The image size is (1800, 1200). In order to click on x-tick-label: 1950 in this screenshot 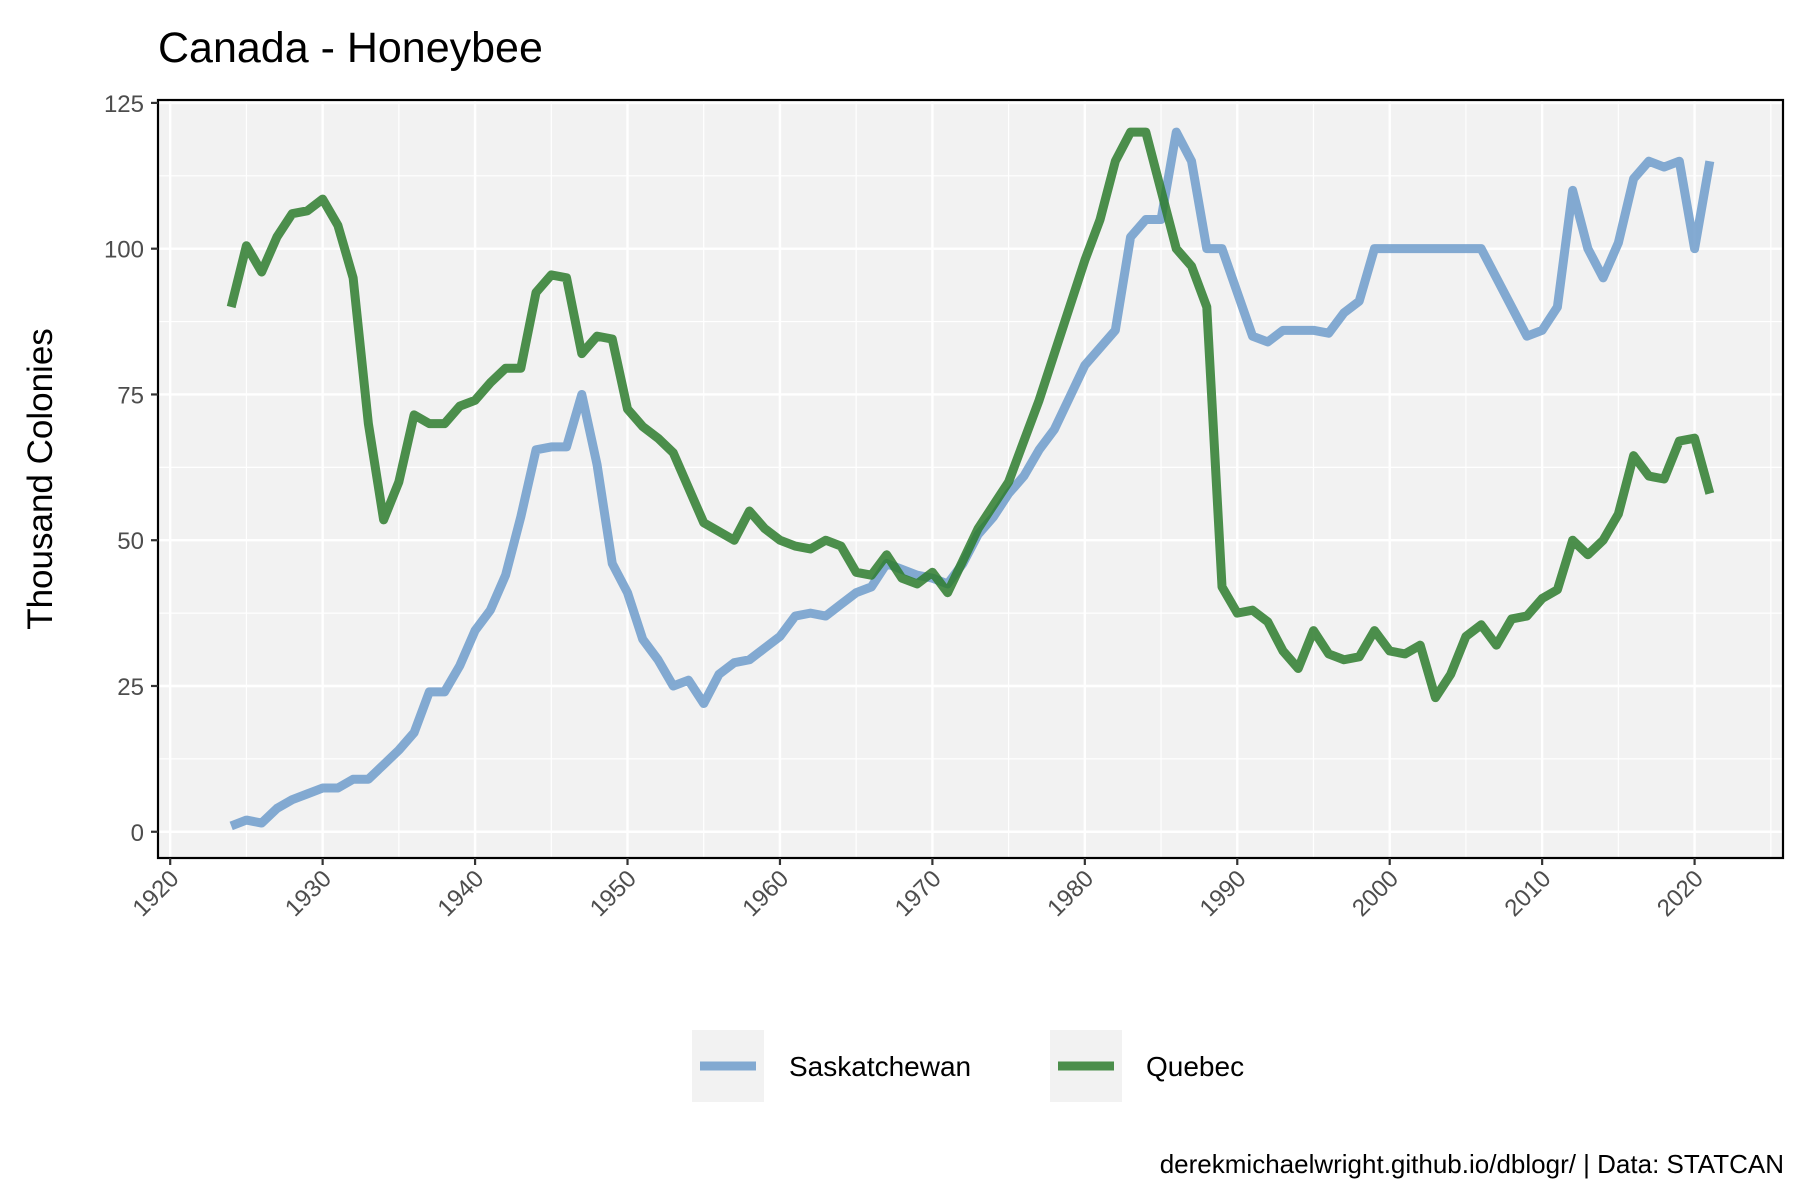, I will do `click(613, 893)`.